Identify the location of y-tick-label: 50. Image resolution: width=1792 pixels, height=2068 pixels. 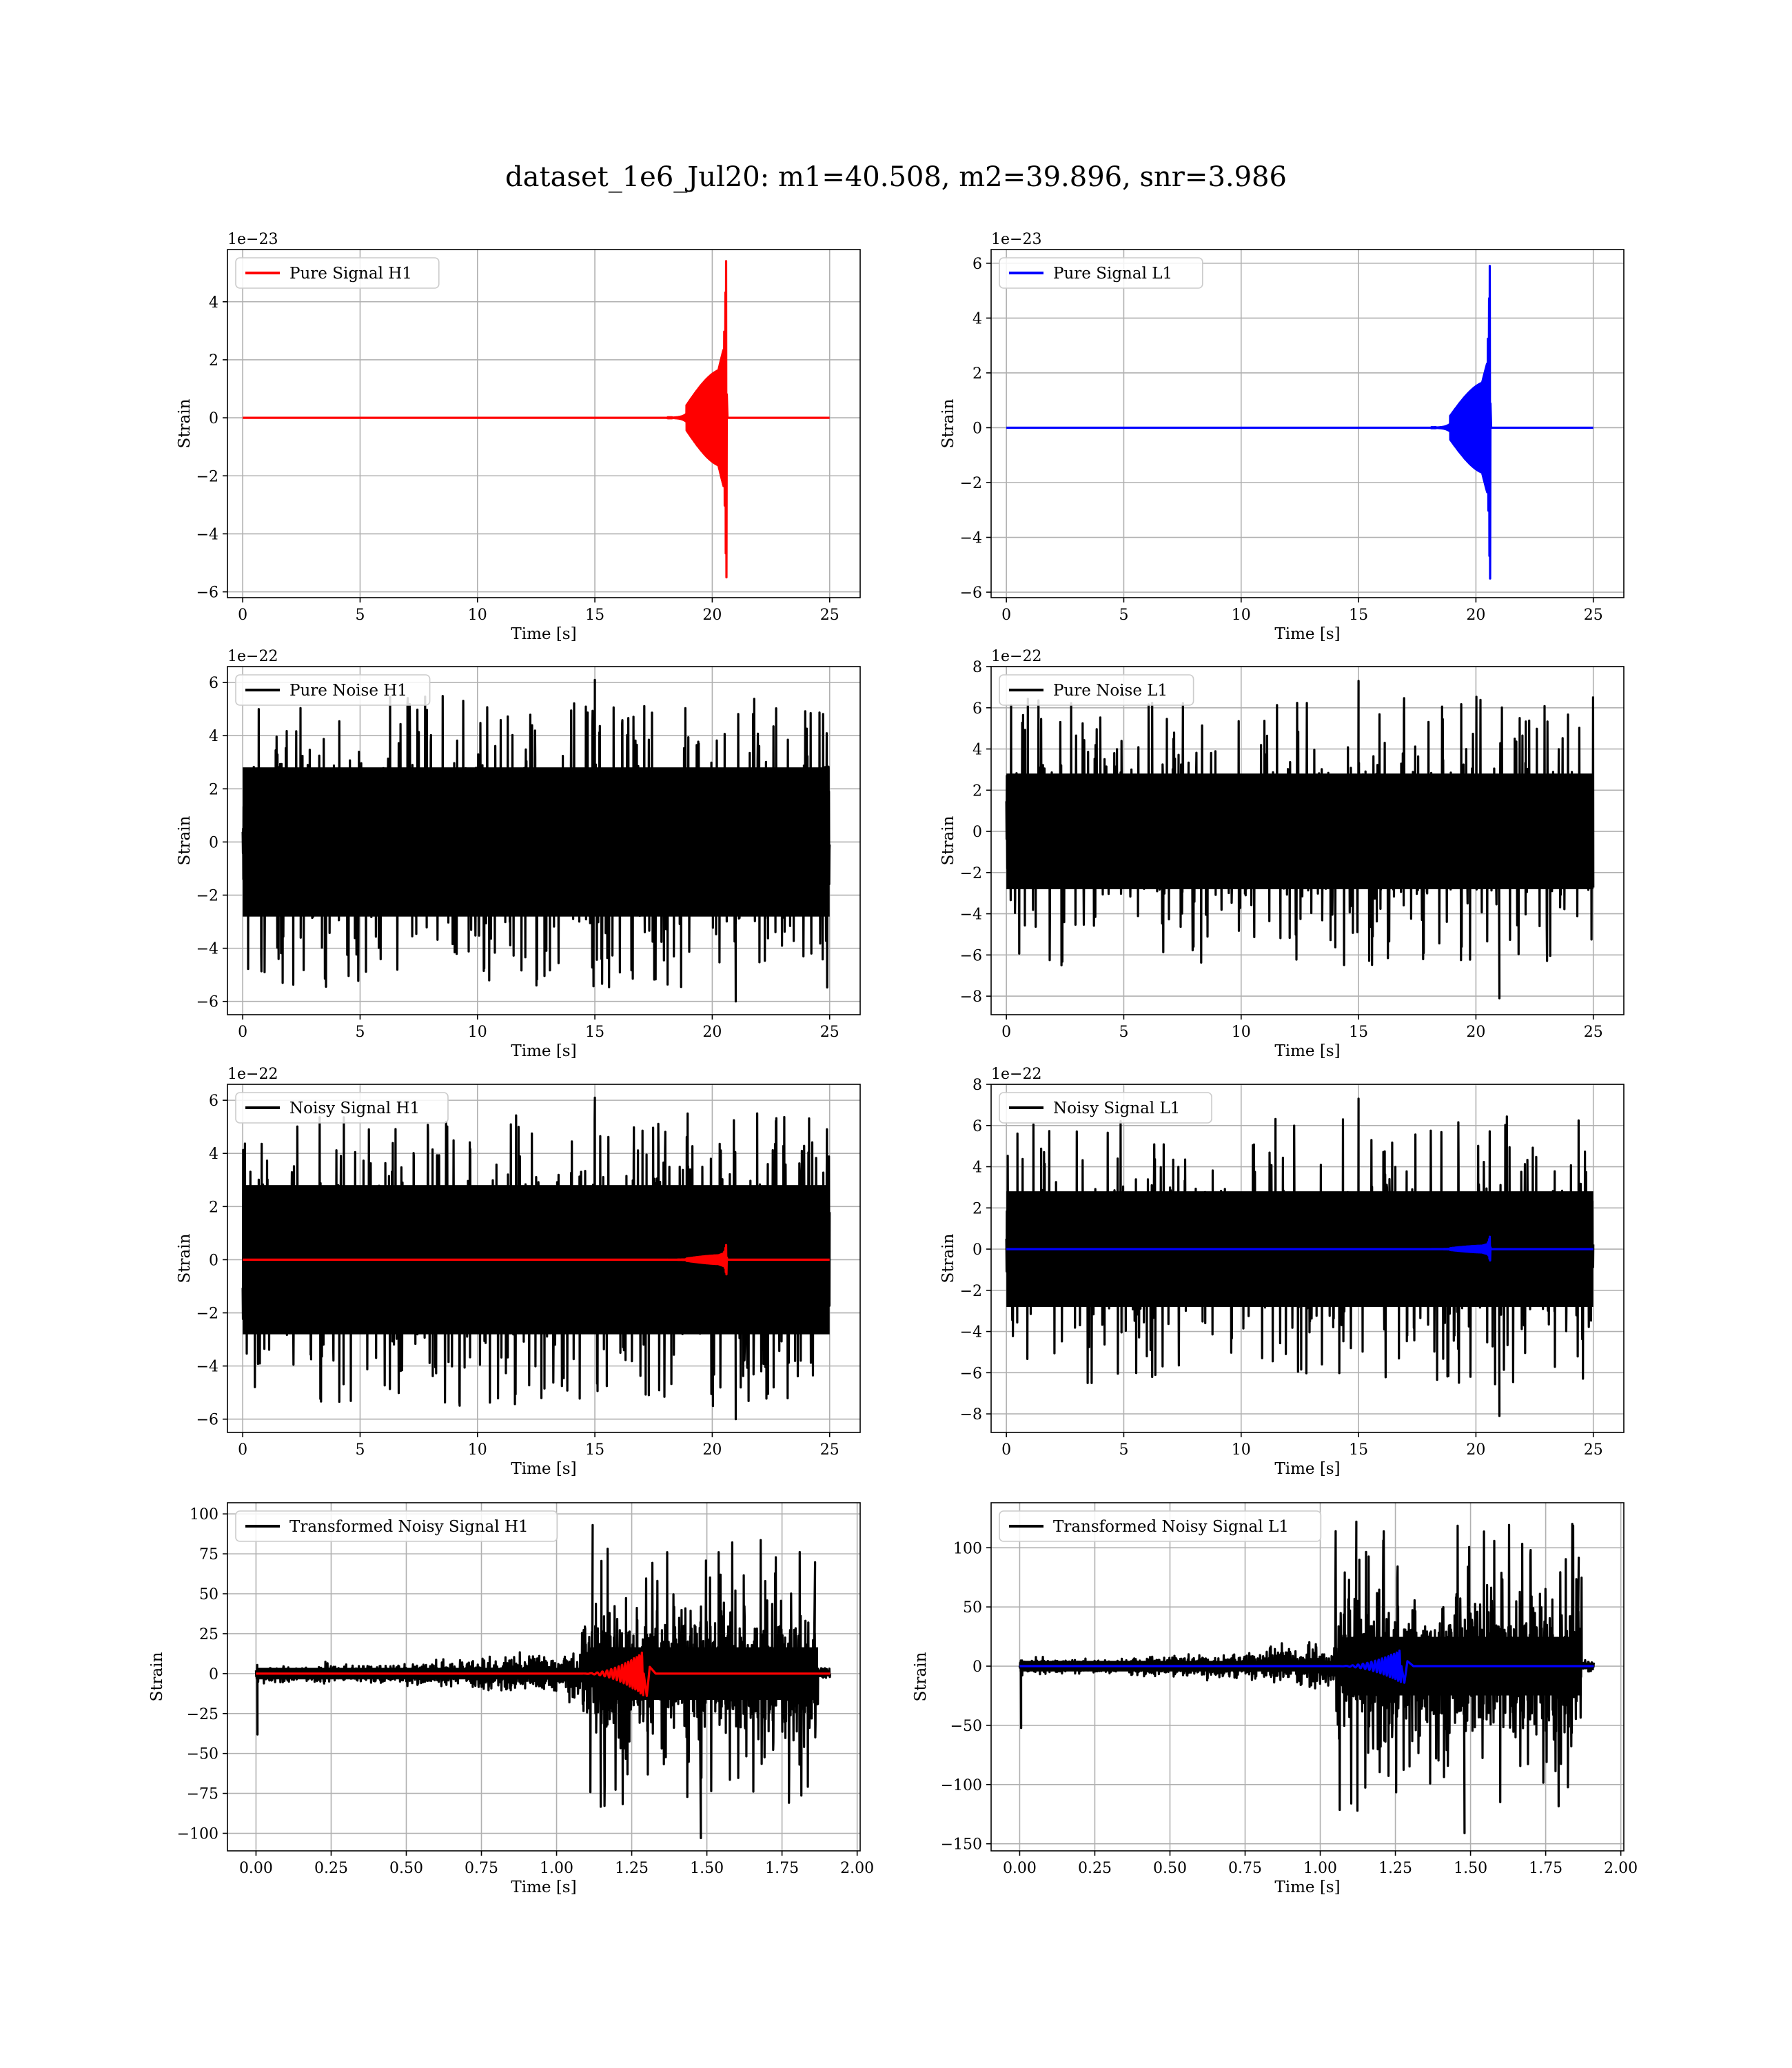
(972, 1607).